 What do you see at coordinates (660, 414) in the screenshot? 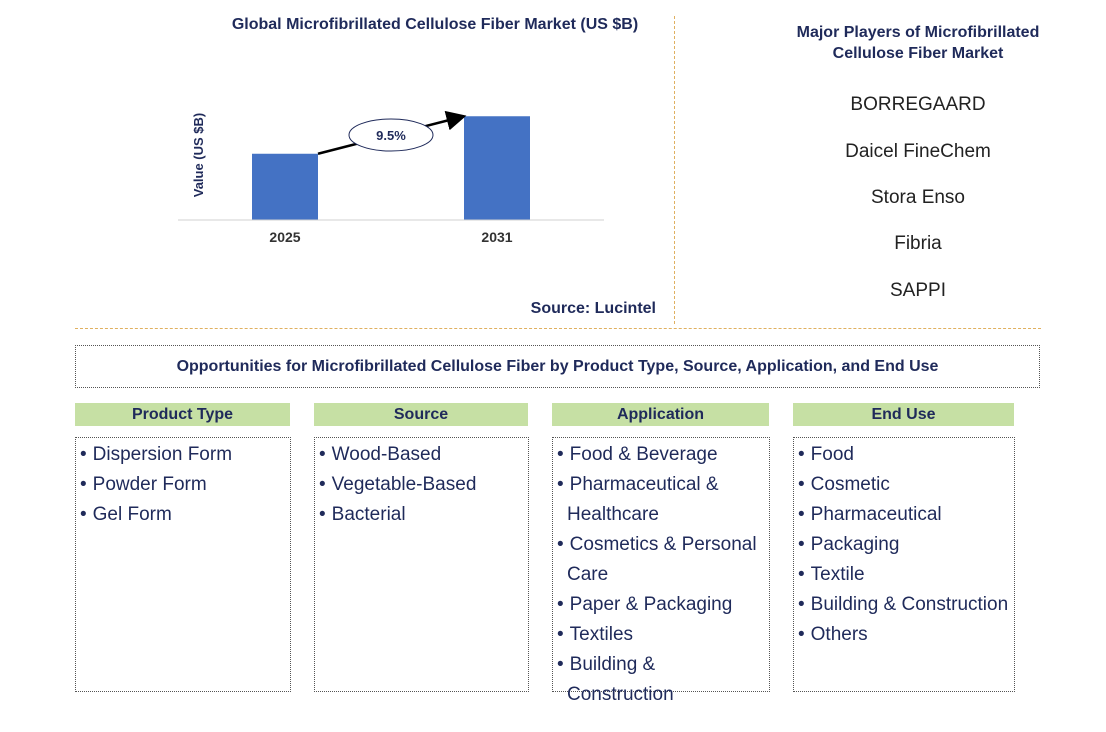
I see `category-header-application: Application` at bounding box center [660, 414].